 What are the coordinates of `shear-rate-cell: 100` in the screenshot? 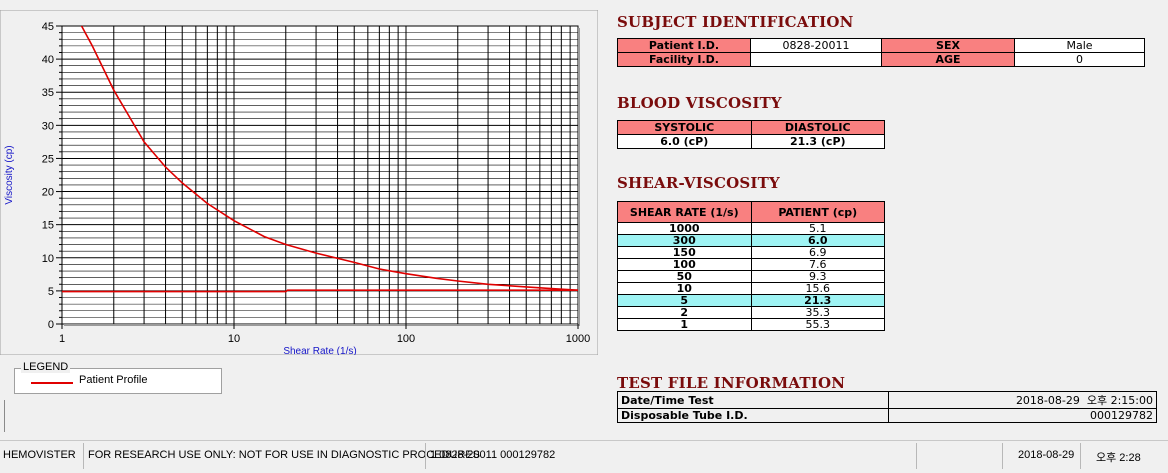 It's located at (684, 264).